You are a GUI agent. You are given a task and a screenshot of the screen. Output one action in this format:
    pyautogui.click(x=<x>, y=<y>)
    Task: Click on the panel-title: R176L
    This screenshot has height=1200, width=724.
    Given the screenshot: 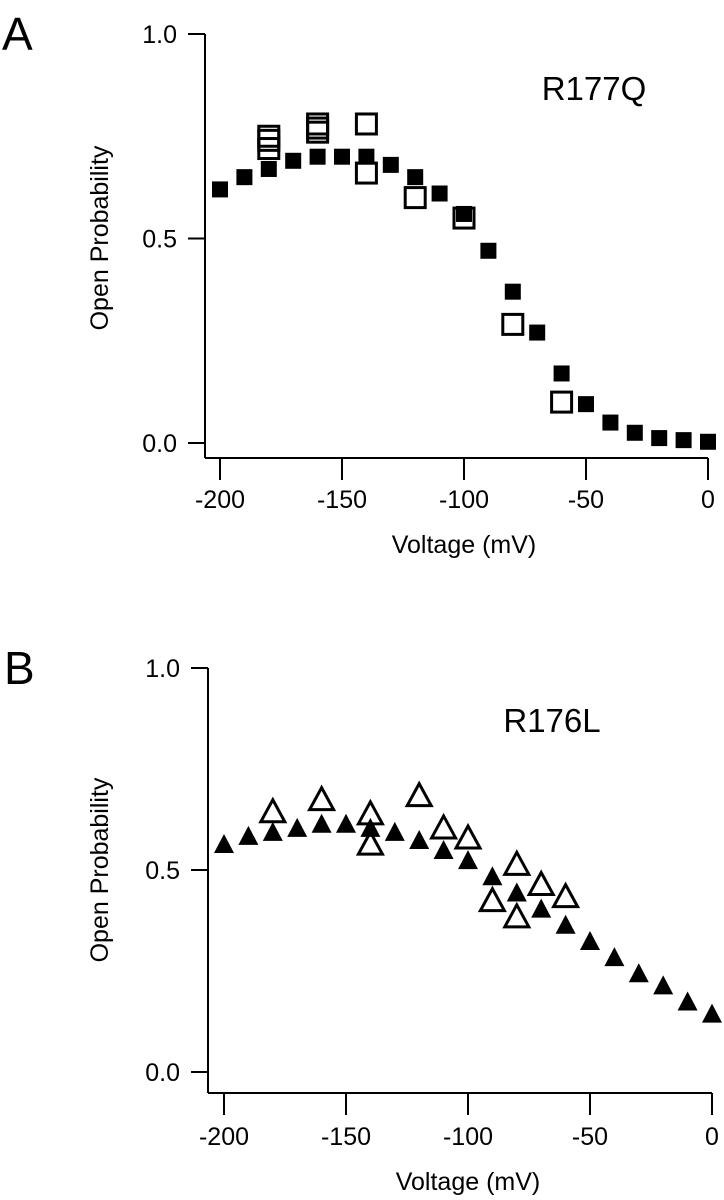 What is the action you would take?
    pyautogui.click(x=551, y=720)
    